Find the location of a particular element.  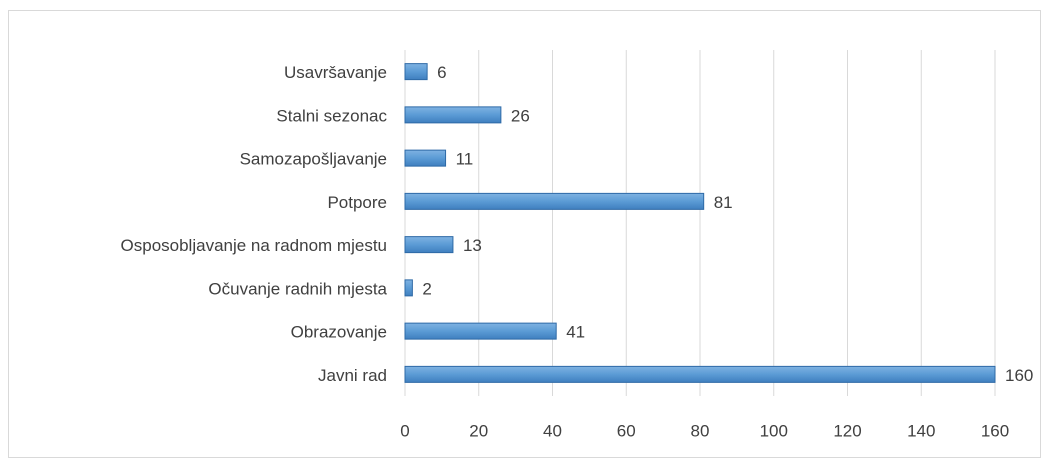

x-tick-label: 20 is located at coordinates (478, 430).